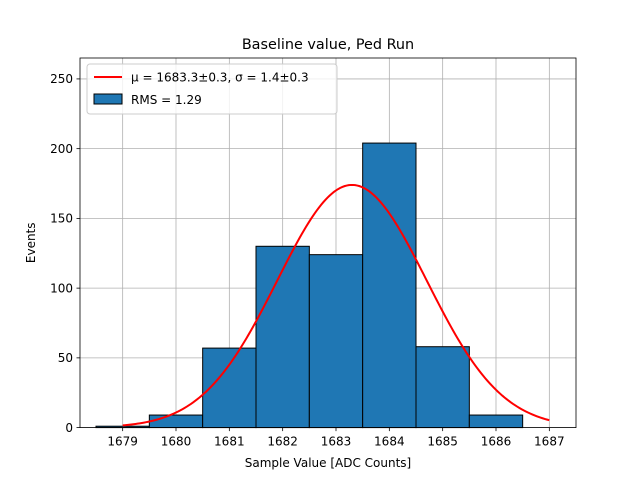 This screenshot has height=480, width=640. What do you see at coordinates (549, 442) in the screenshot?
I see `x-tick-label: 1687` at bounding box center [549, 442].